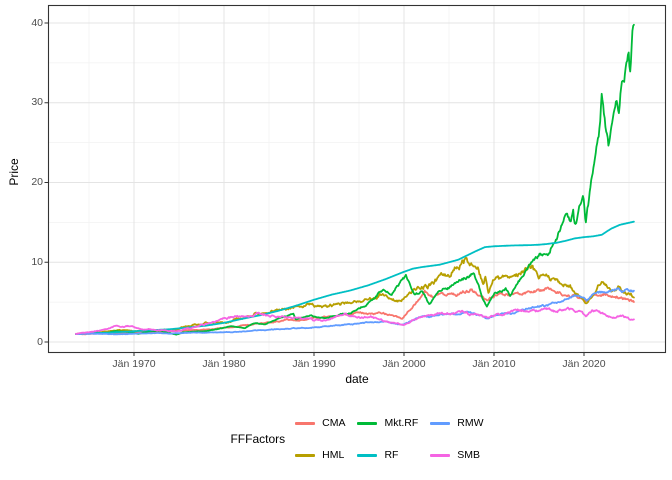 Image resolution: width=672 pixels, height=480 pixels. I want to click on legend-key-RF, so click(367, 455).